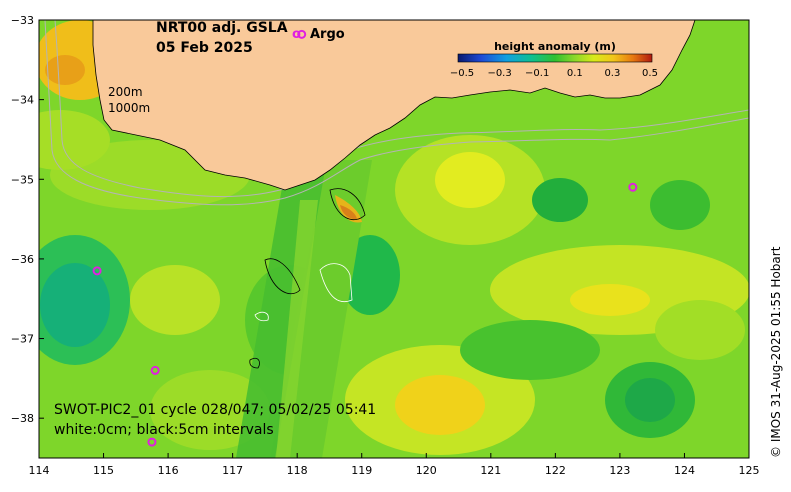  Describe the element at coordinates (490, 470) in the screenshot. I see `x-tick-label: 121` at that location.